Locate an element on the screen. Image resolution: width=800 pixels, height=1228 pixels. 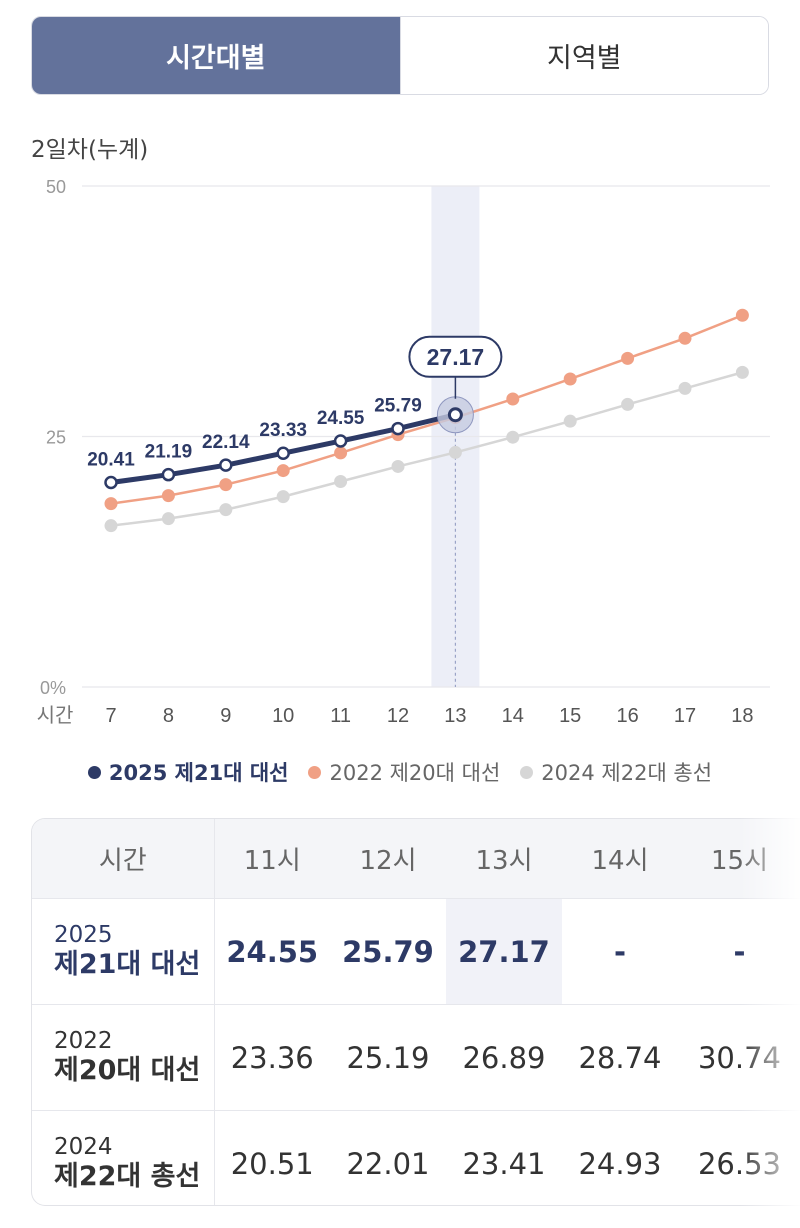
x-tick-label: 18 is located at coordinates (742, 716).